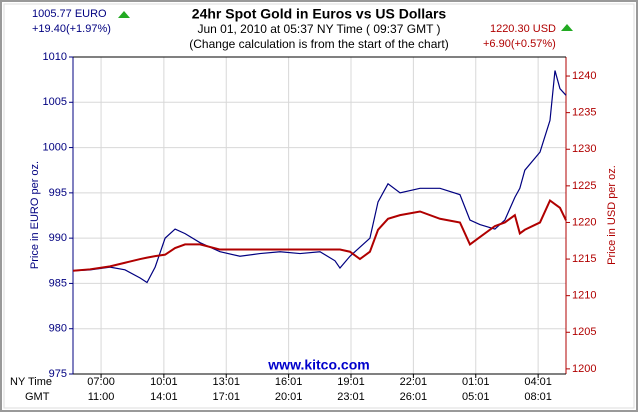 This screenshot has width=638, height=412. Describe the element at coordinates (55, 147) in the screenshot. I see `y-tick-label: 1000` at that location.